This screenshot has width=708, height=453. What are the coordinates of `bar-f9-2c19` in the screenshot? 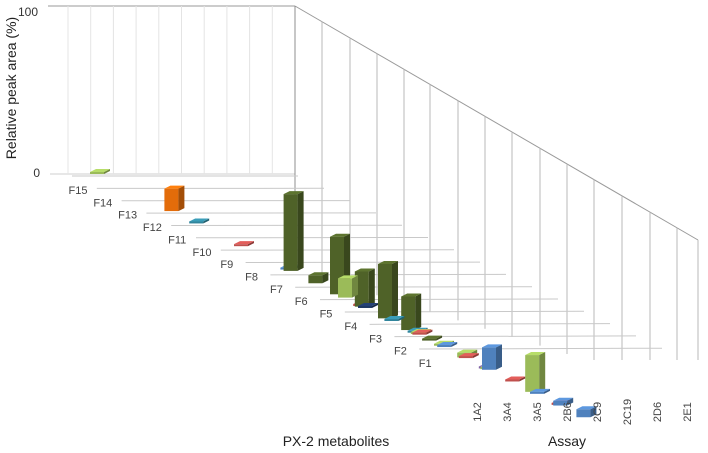 It's located at (364, 287).